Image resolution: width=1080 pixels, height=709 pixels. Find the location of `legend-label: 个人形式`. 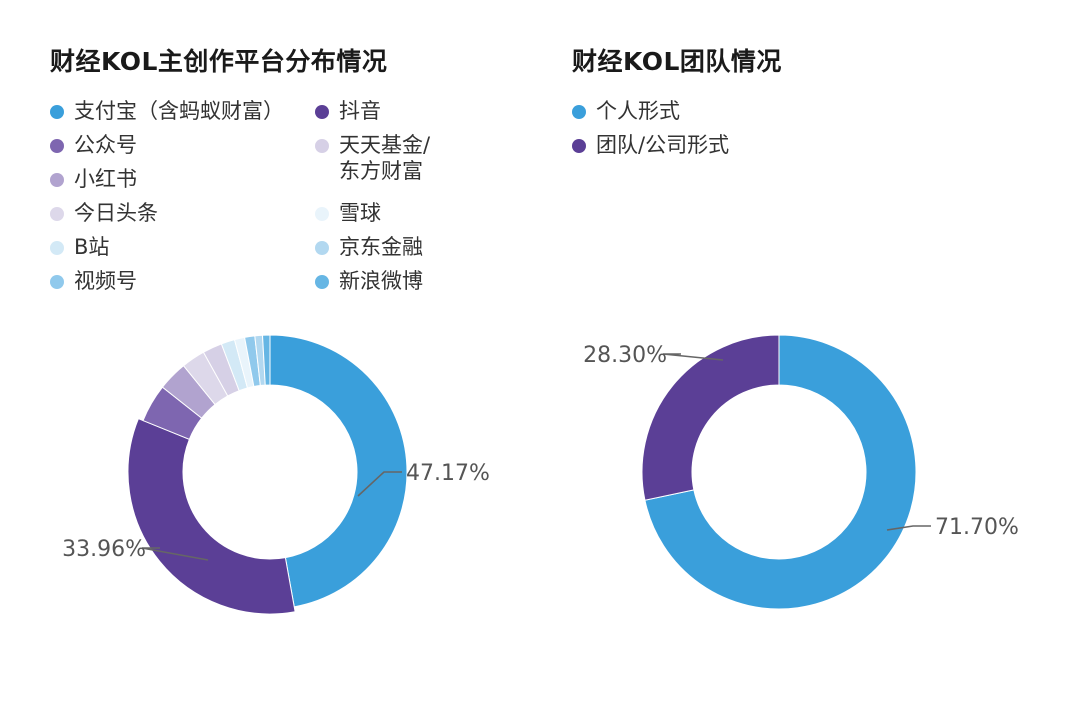

legend-label: 个人形式 is located at coordinates (638, 111).